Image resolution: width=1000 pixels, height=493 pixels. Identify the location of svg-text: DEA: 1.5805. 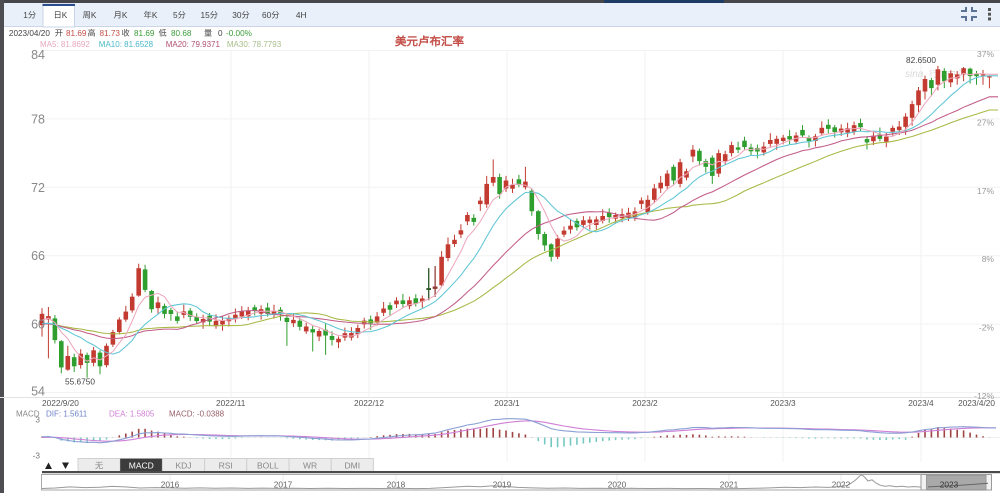
(132, 414).